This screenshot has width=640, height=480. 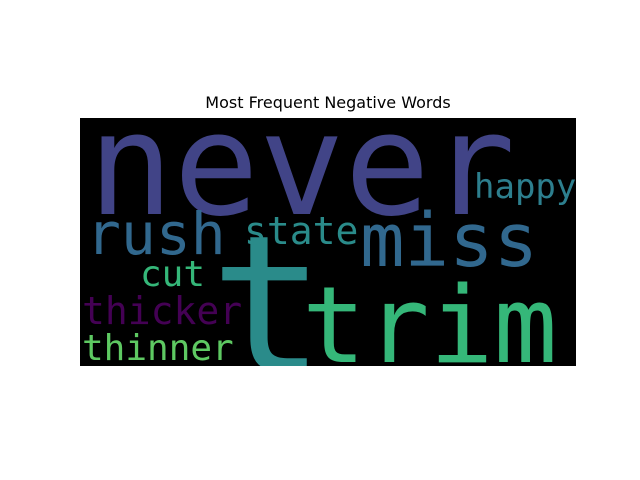 What do you see at coordinates (172, 274) in the screenshot?
I see `word-cut: cut` at bounding box center [172, 274].